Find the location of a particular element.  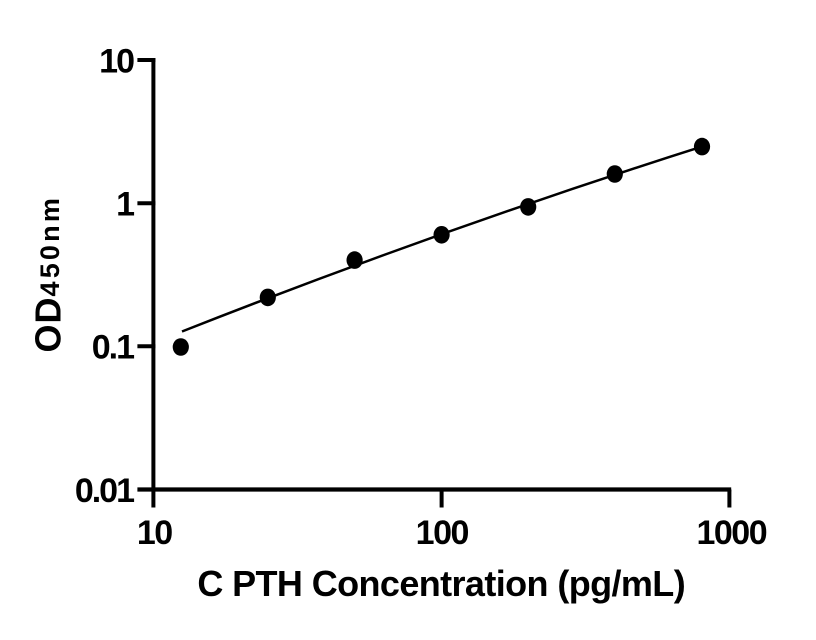

svg-text: 1 is located at coordinates (125, 205).